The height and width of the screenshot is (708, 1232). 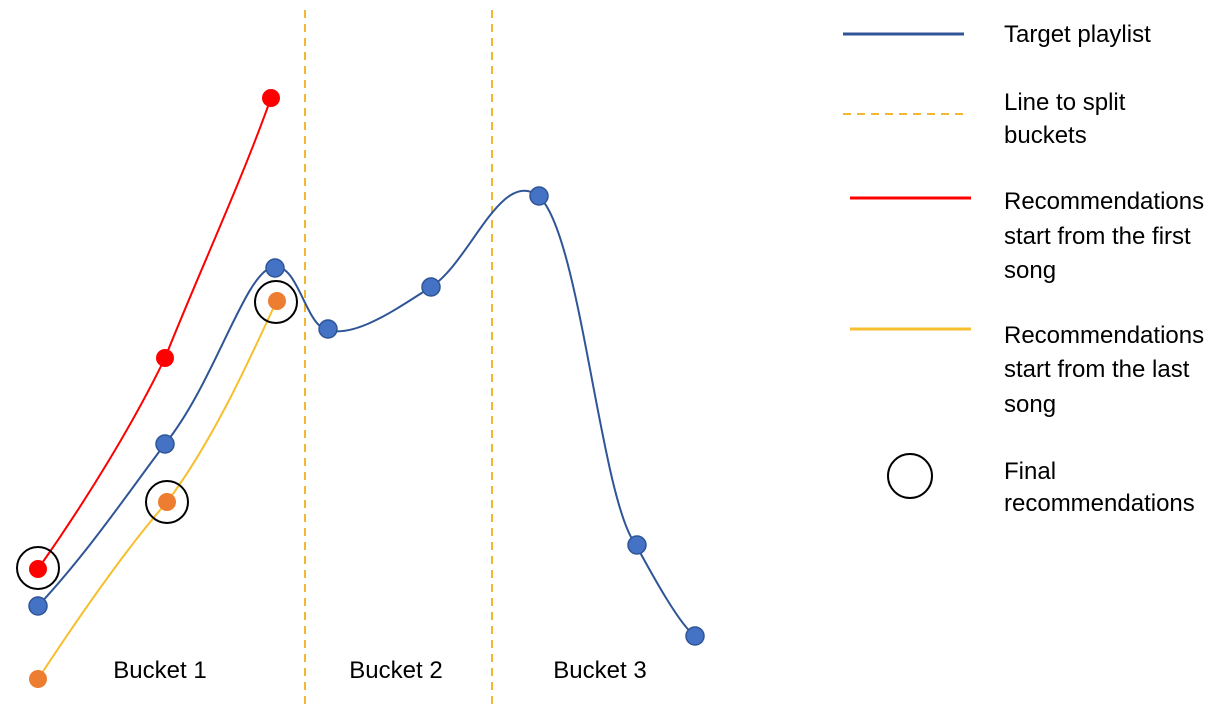 I want to click on legend-split-label: Line to split buckets, so click(x=1068, y=119).